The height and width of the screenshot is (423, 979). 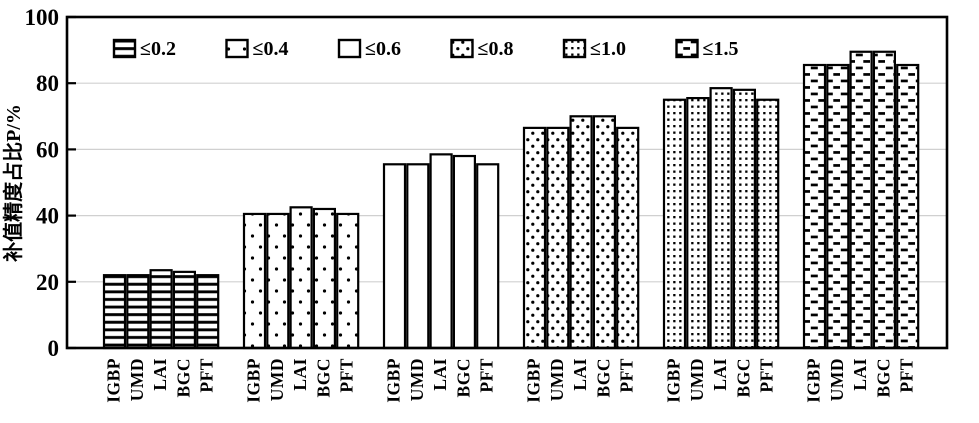 What do you see at coordinates (47, 216) in the screenshot?
I see `y-tick-label: 40` at bounding box center [47, 216].